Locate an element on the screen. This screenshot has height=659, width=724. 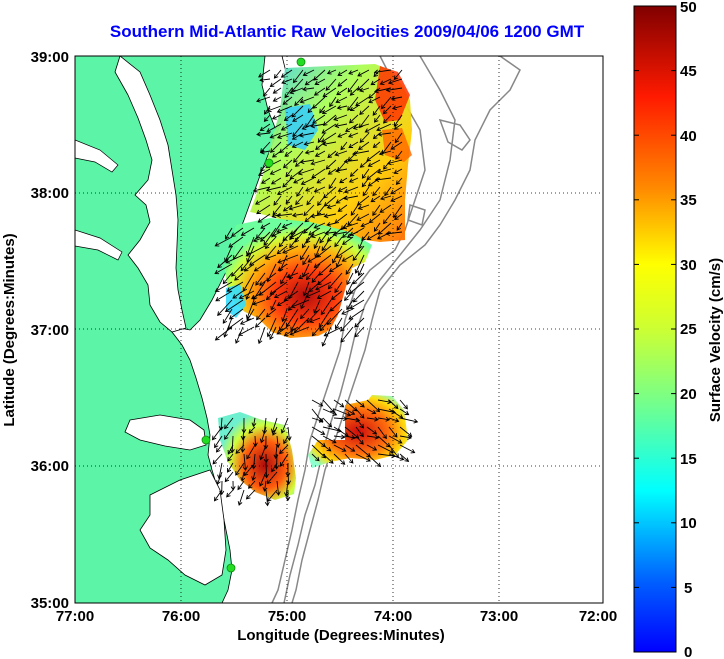
colorbar-tick-label: 45 is located at coordinates (688, 71).